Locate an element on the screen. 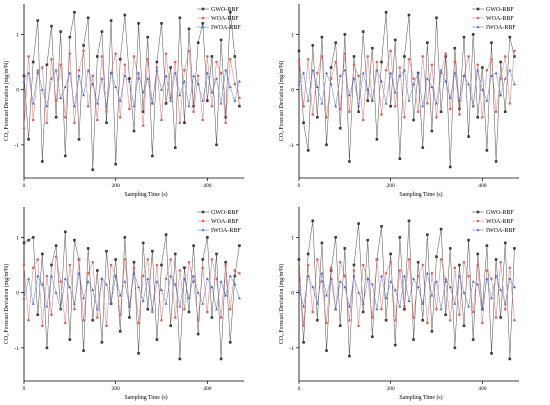 The width and height of the screenshot is (550, 405). legend-swatch-marker is located at coordinates (478, 18).